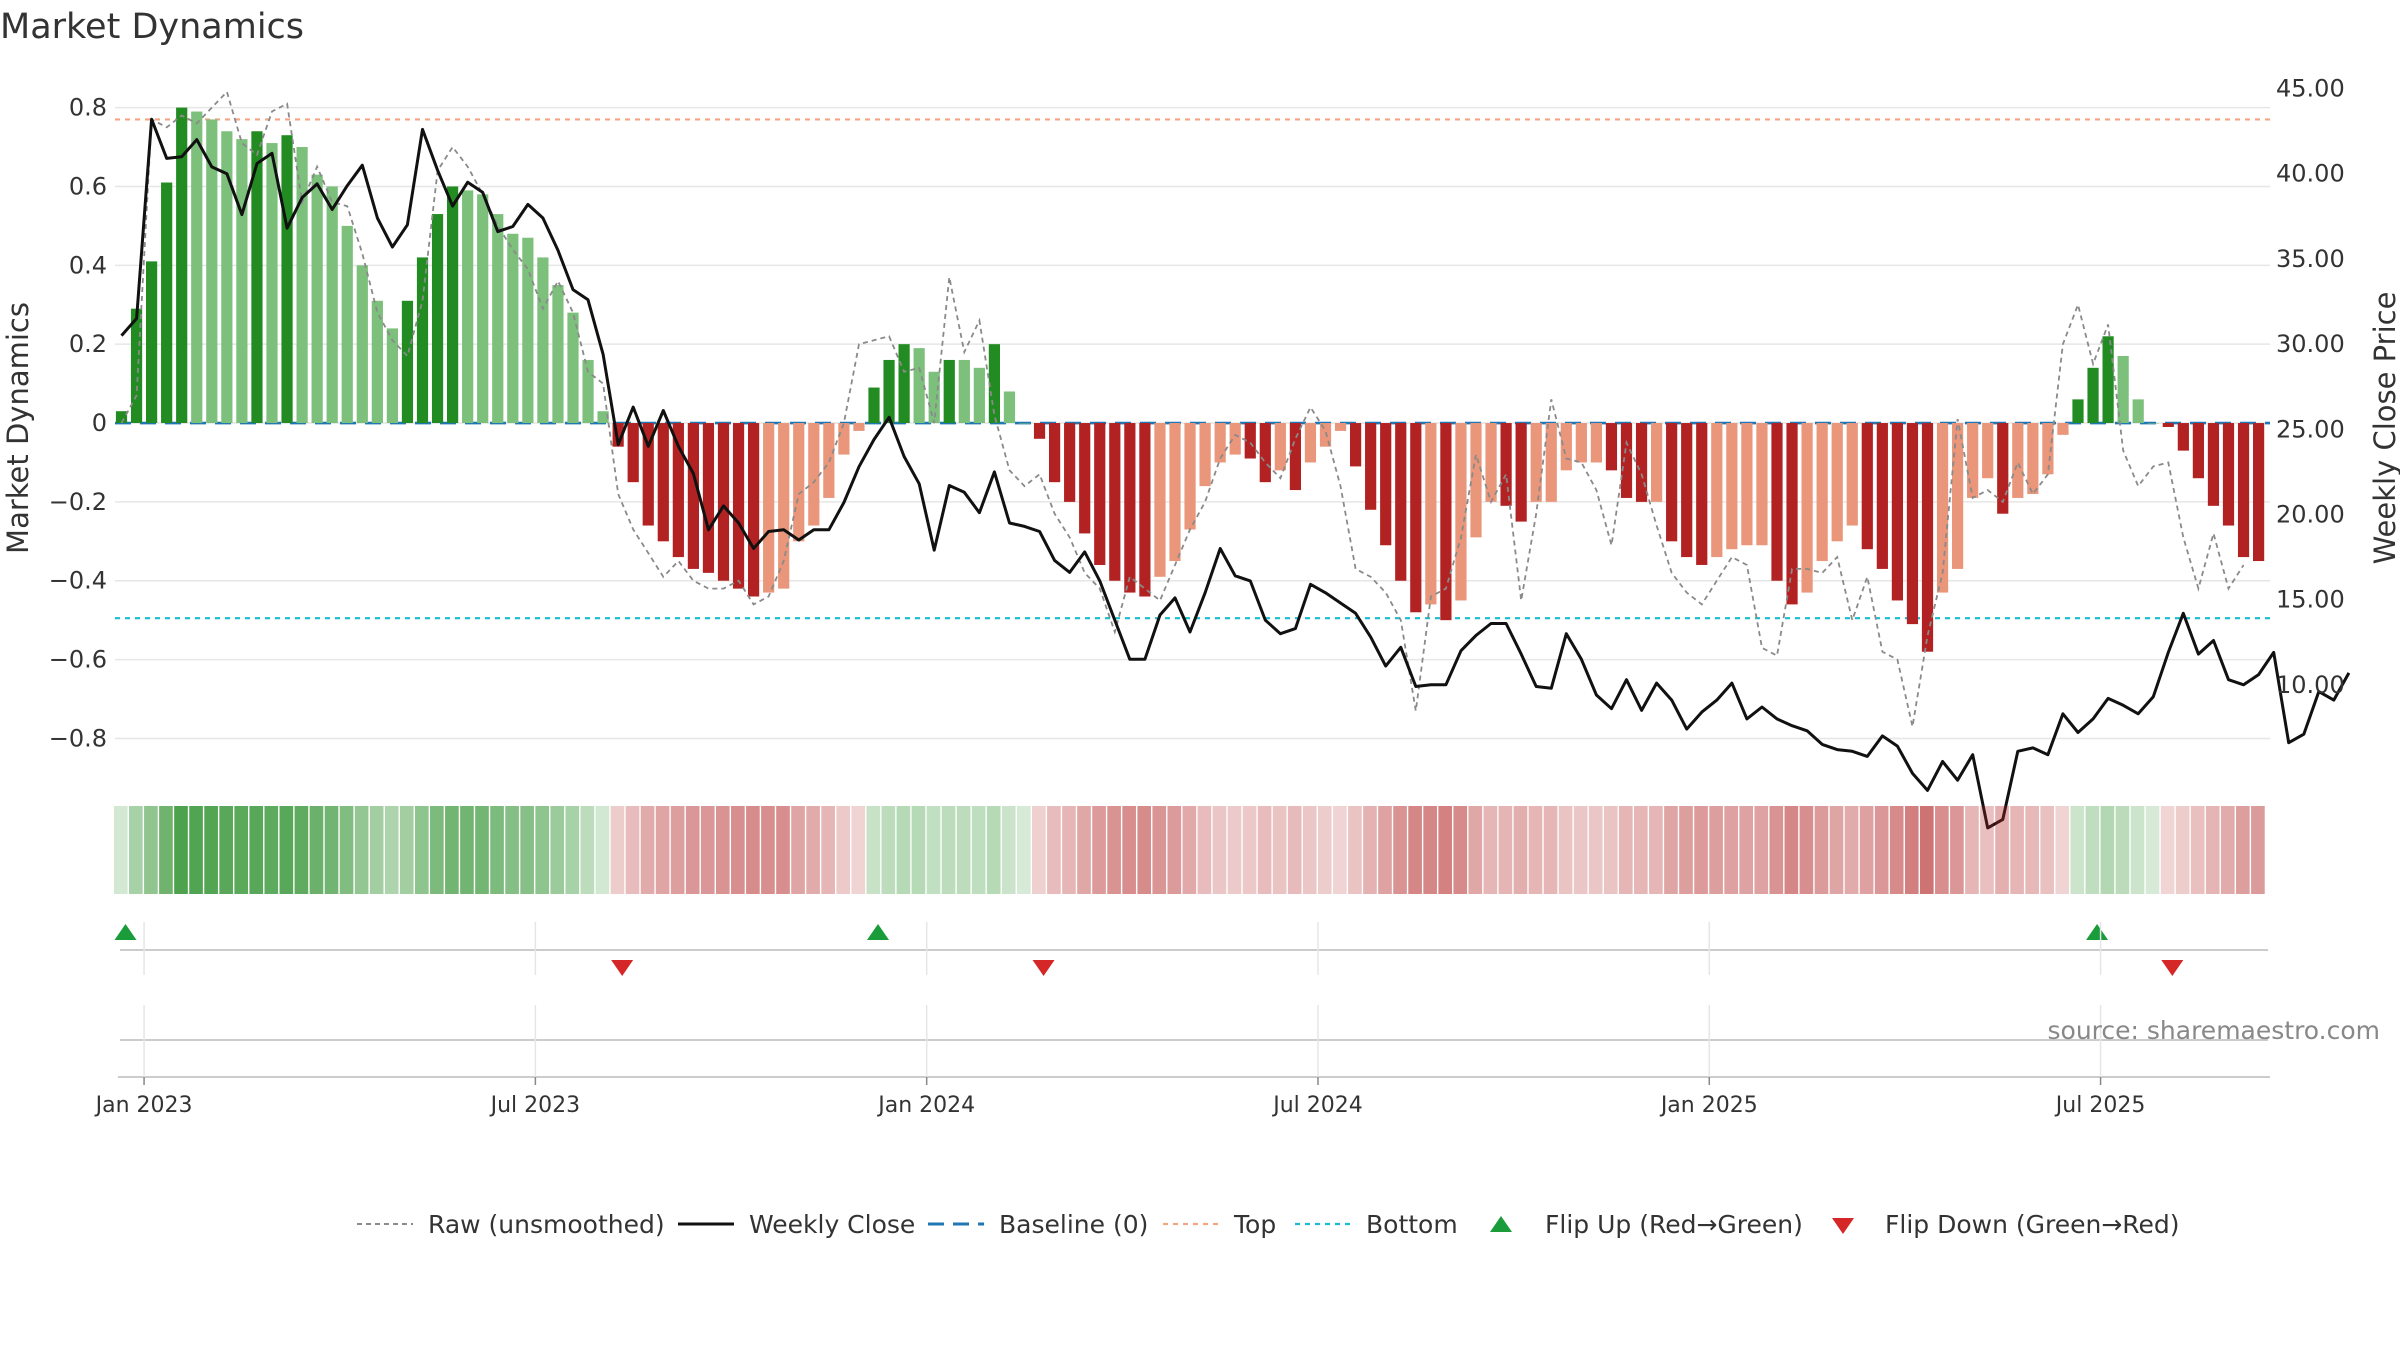 The image size is (2400, 1350). I want to click on right-tick-label: 25.00, so click(2310, 429).